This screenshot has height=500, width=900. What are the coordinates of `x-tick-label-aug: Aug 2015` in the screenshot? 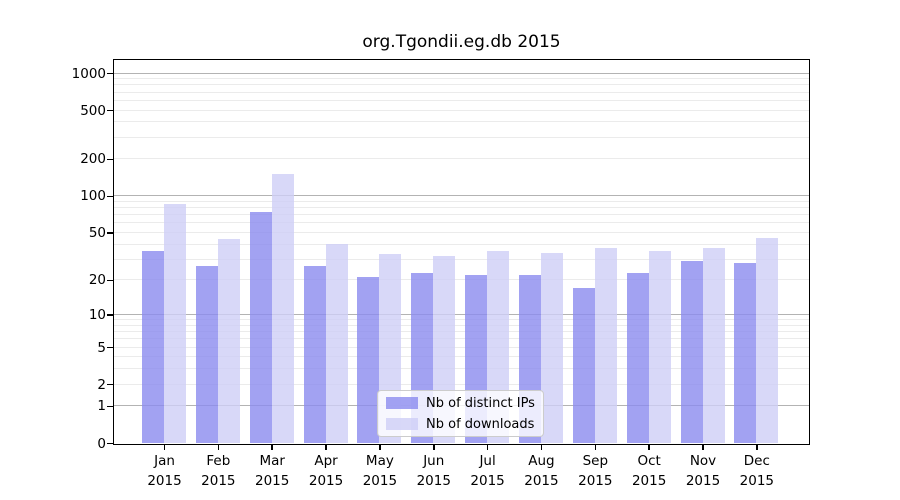 It's located at (541, 471).